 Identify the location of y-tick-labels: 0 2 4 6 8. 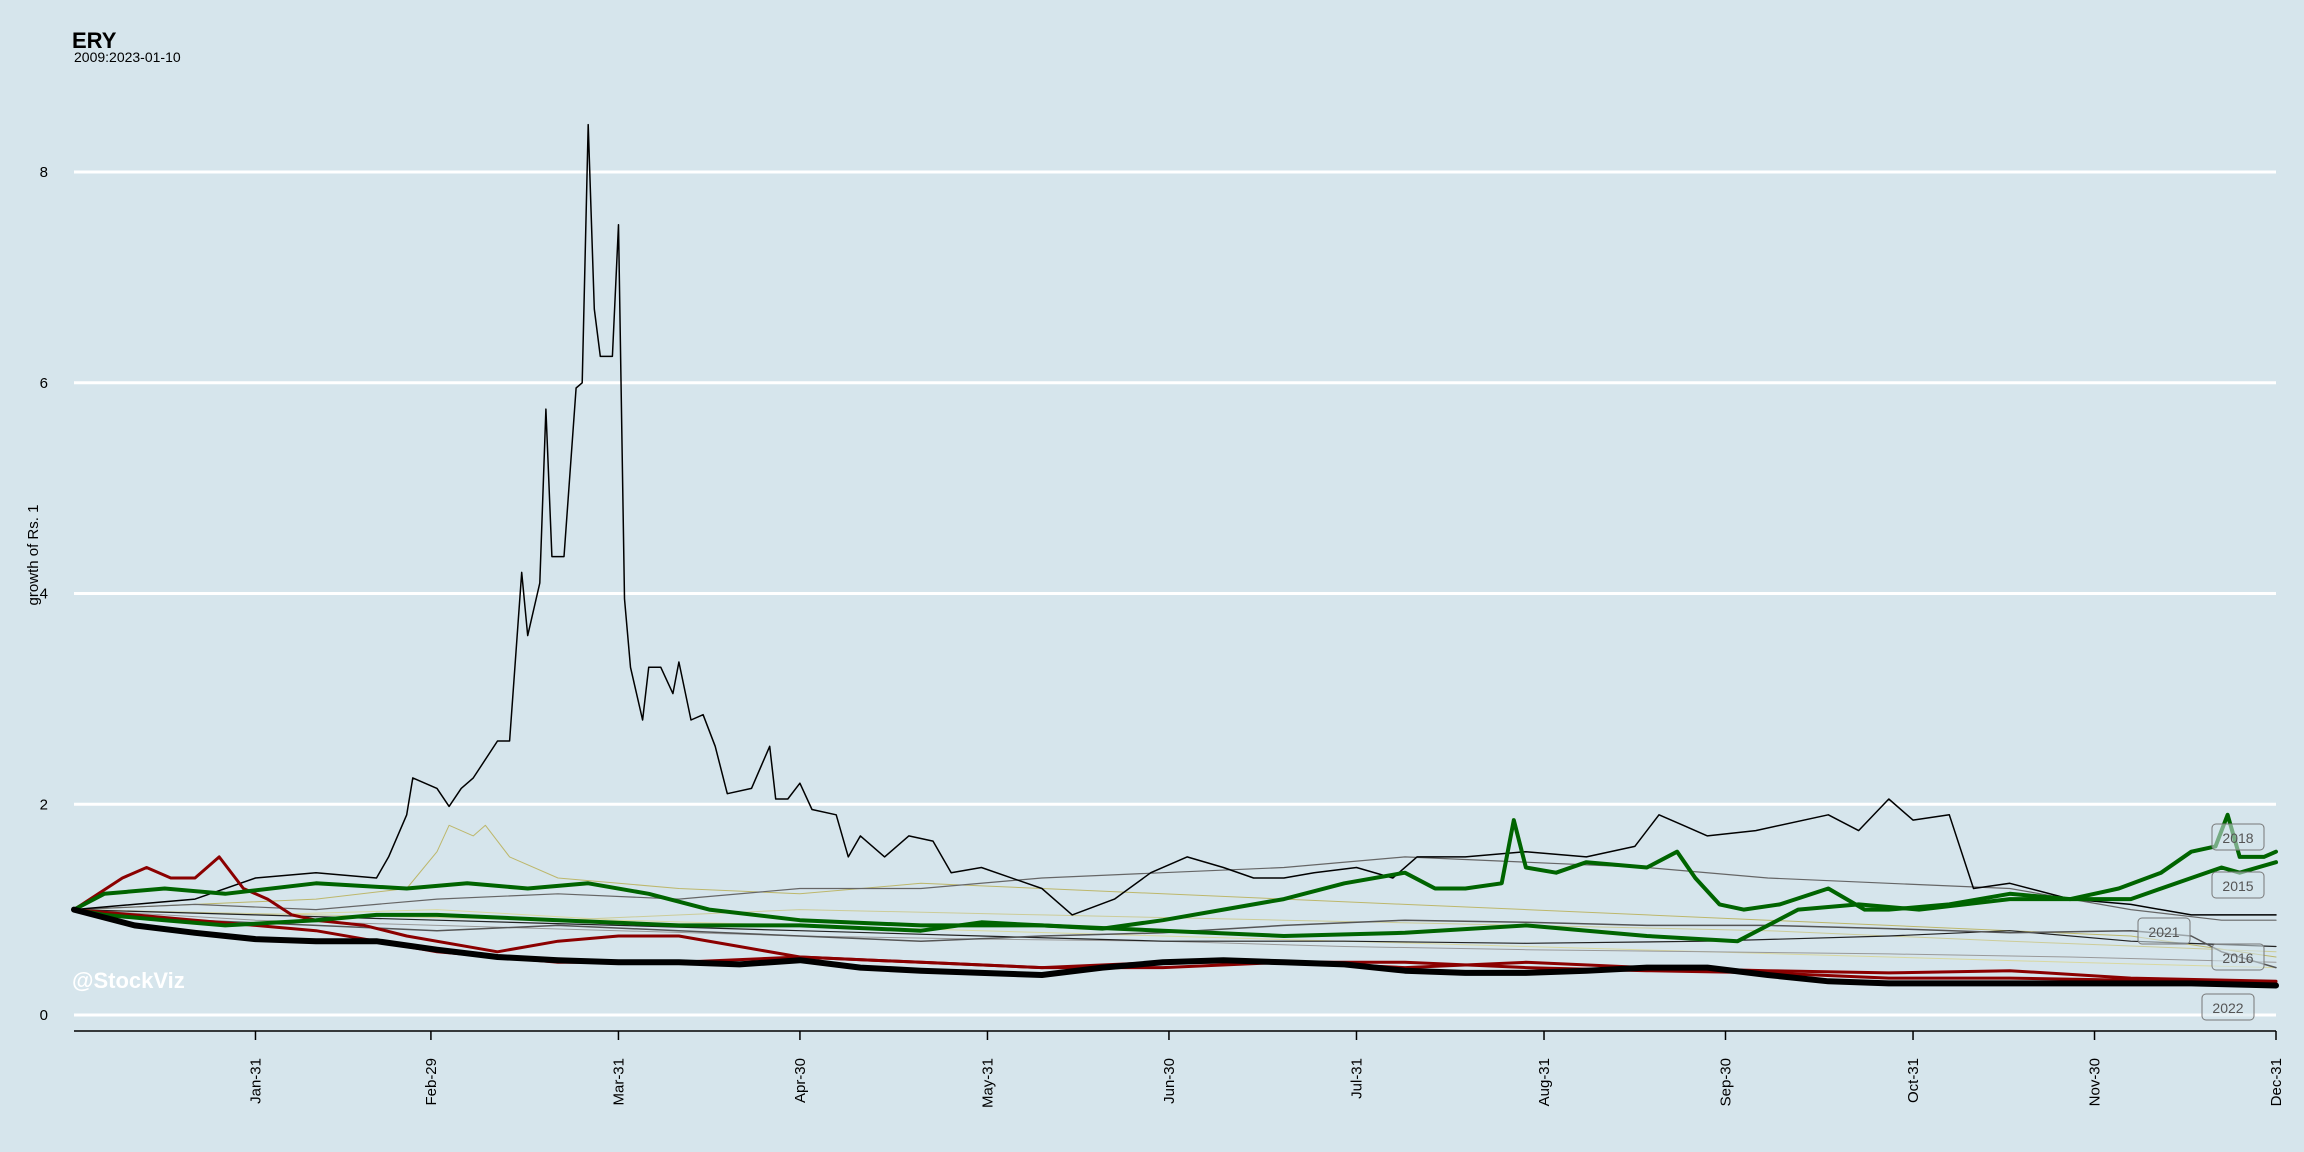
(44, 594).